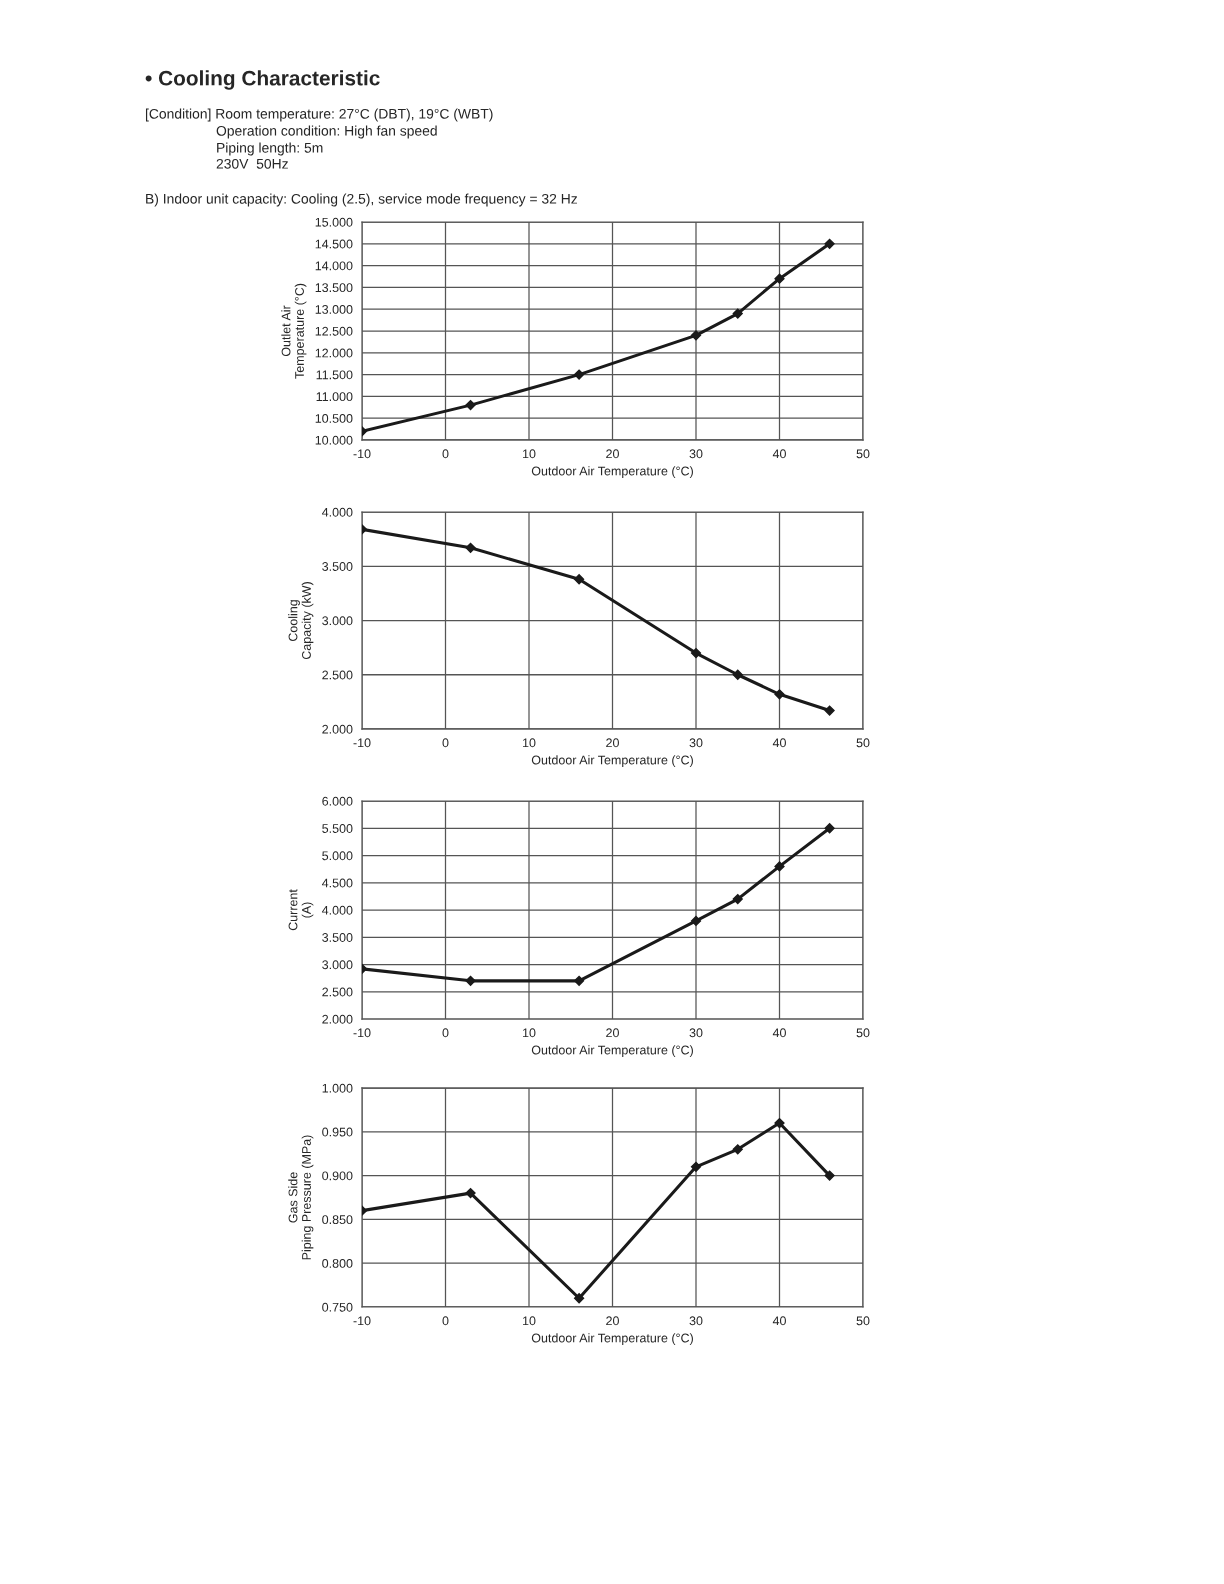  I want to click on y-axis-title: Gas Side Piping Pressure (MPa), so click(301, 1197).